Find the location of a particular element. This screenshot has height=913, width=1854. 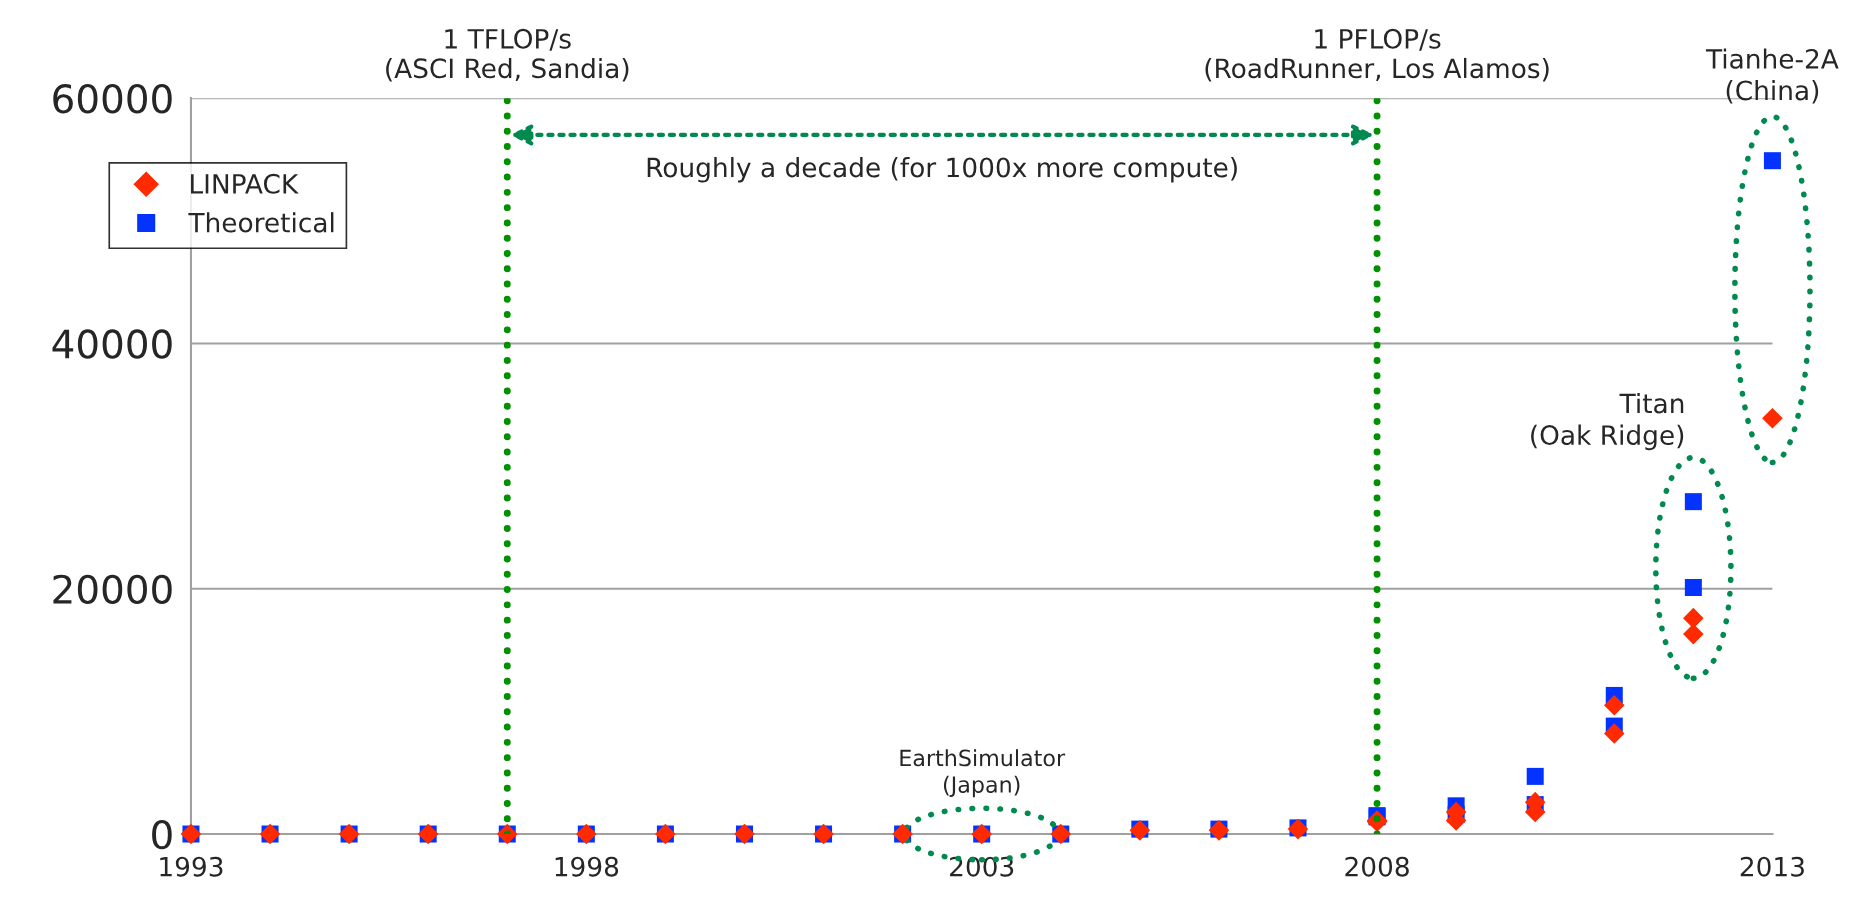

x-tick-label: 2013 is located at coordinates (1772, 866).